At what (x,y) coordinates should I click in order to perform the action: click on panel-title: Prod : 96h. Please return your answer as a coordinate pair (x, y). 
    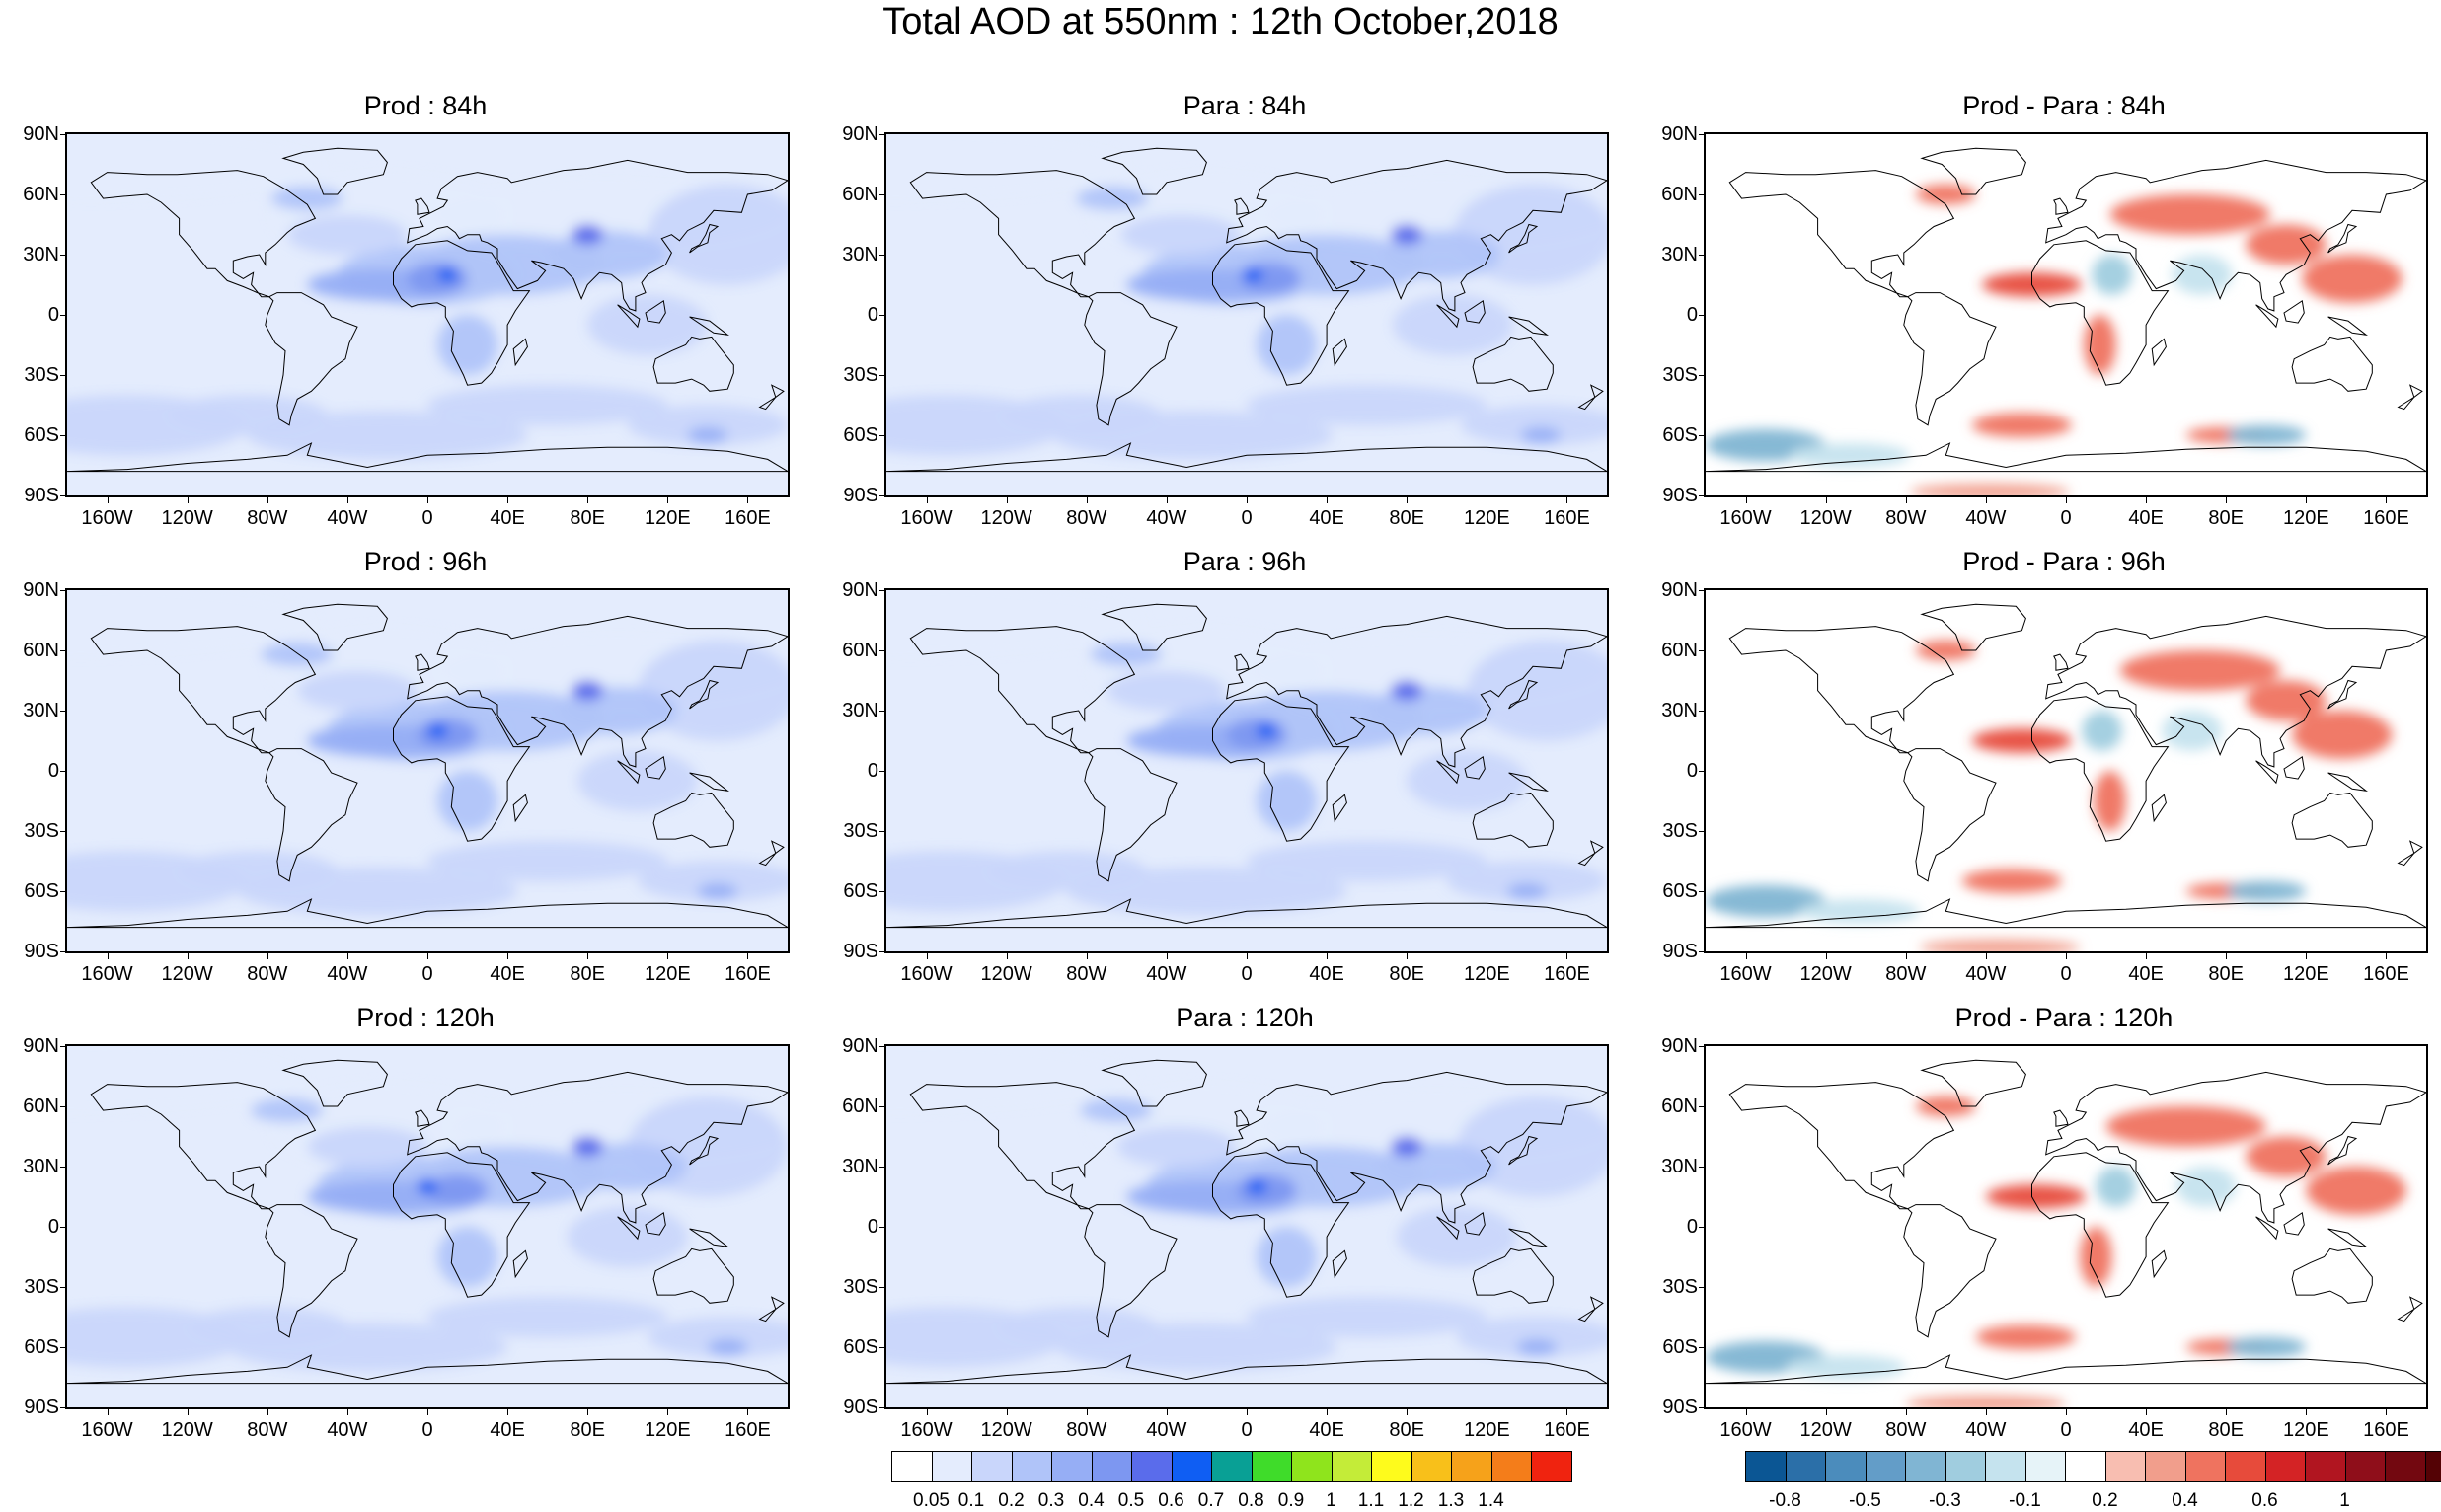
    Looking at the image, I should click on (425, 562).